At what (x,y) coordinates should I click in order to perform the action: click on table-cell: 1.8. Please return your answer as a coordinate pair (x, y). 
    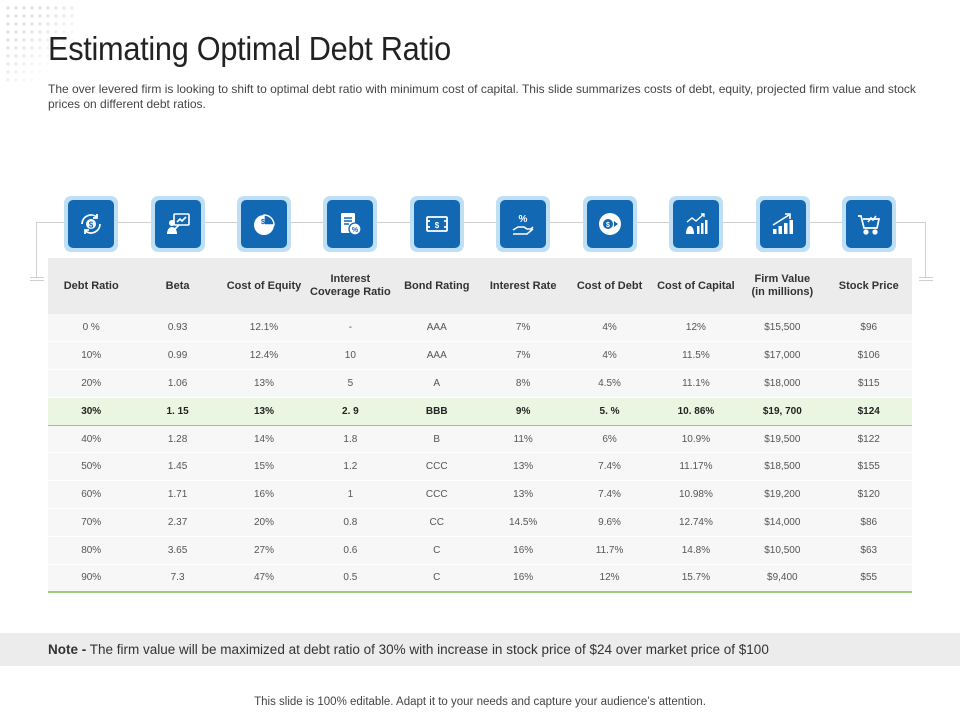
    Looking at the image, I should click on (350, 439).